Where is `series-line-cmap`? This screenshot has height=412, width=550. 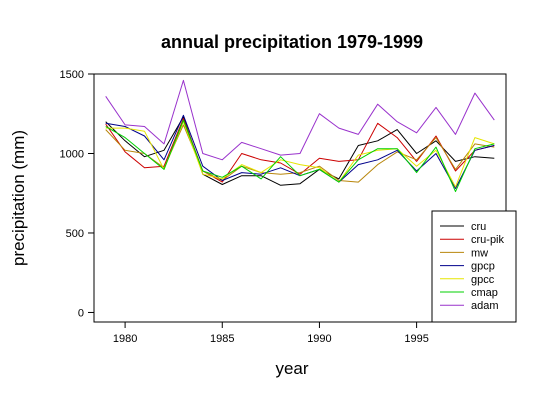 series-line-cmap is located at coordinates (300, 156).